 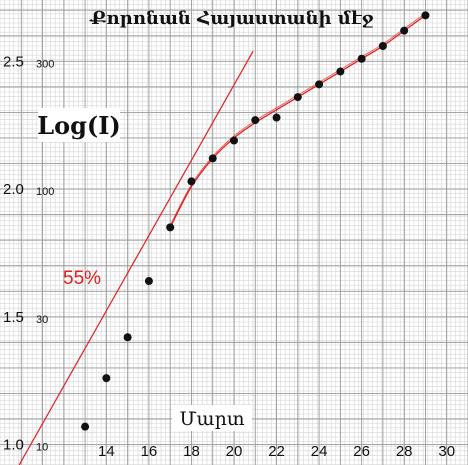 What do you see at coordinates (45, 192) in the screenshot?
I see `y-tick-count-label: 100` at bounding box center [45, 192].